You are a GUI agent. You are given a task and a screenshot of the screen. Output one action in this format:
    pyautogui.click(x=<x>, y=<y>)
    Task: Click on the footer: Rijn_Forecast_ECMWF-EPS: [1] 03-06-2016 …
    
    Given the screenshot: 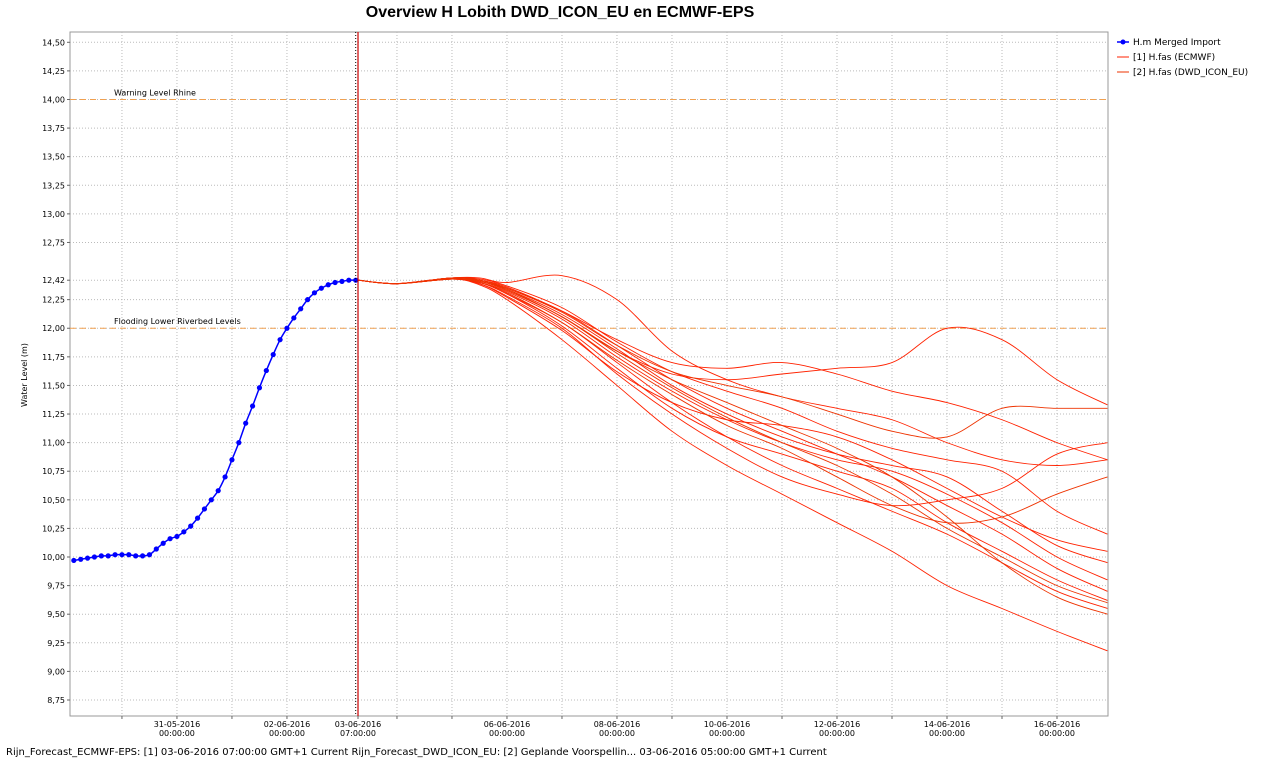 What is the action you would take?
    pyautogui.click(x=416, y=752)
    